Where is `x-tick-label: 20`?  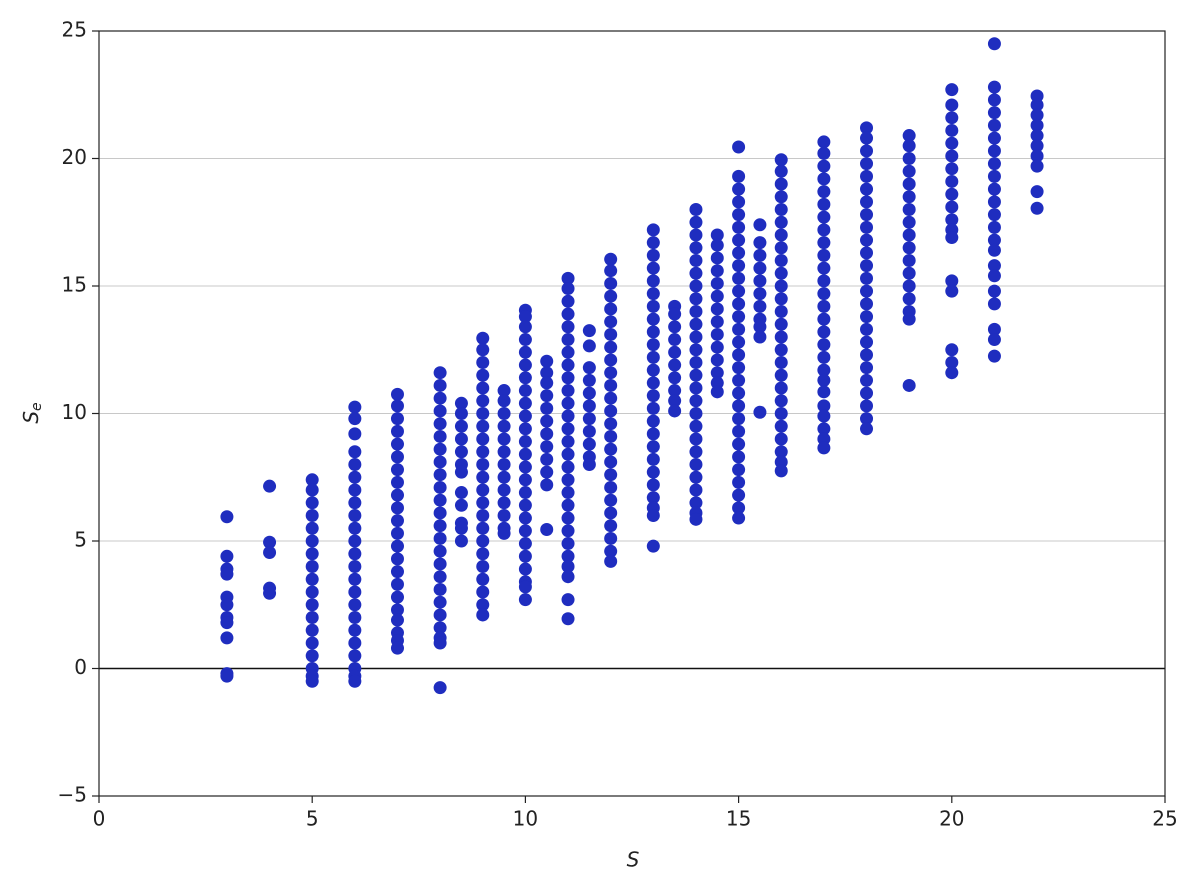
x-tick-label: 20 is located at coordinates (951, 819).